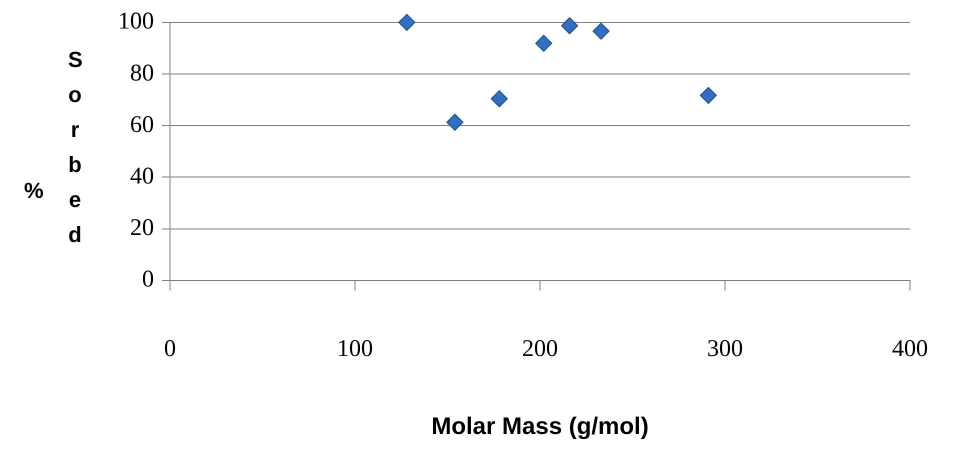 Image resolution: width=973 pixels, height=456 pixels. Describe the element at coordinates (355, 349) in the screenshot. I see `x-tick-label: 100` at that location.